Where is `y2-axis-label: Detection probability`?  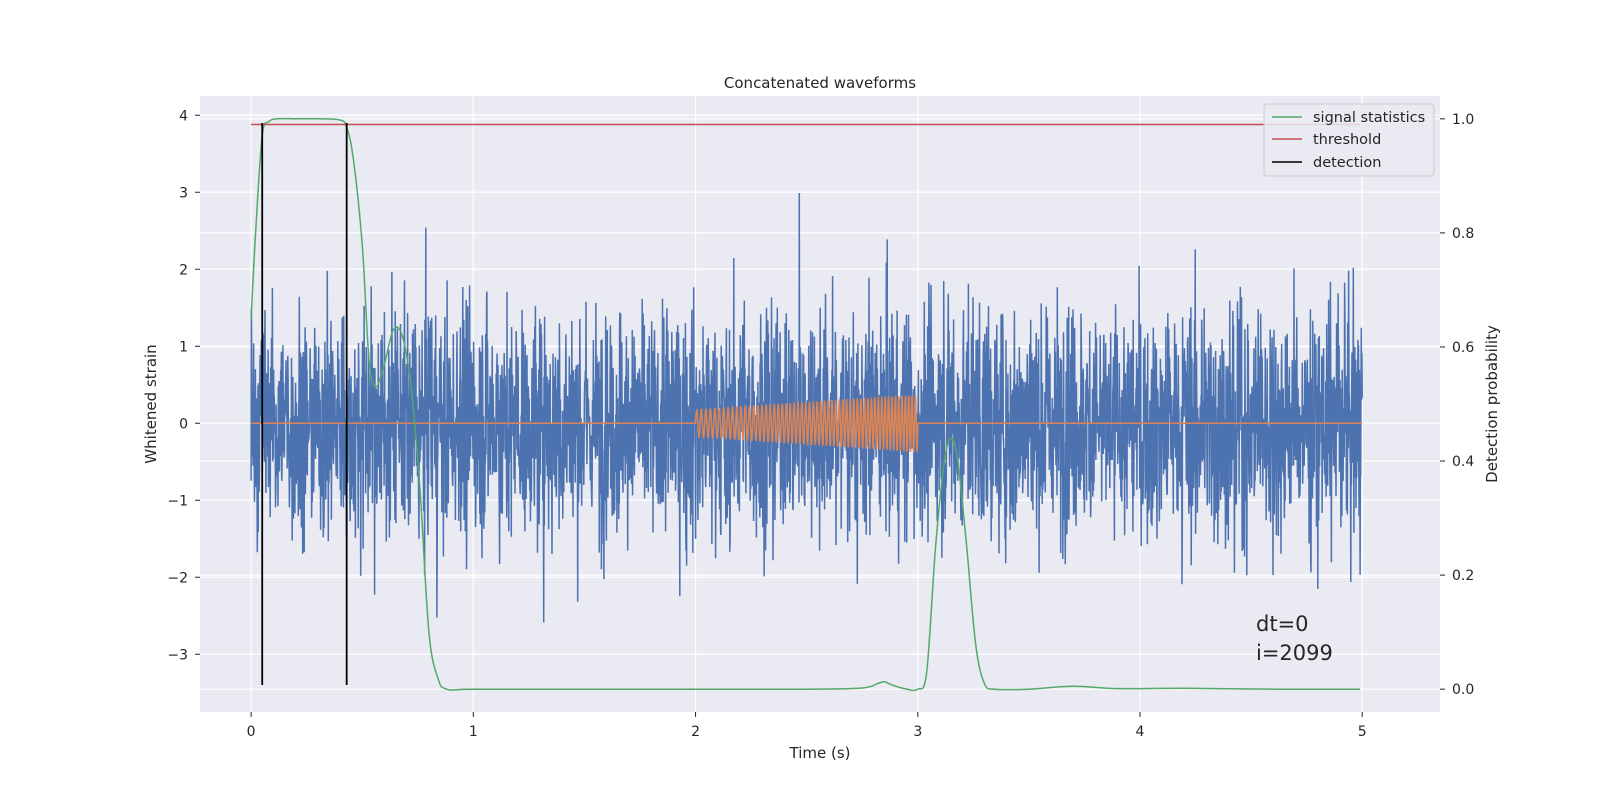 y2-axis-label: Detection probability is located at coordinates (1492, 404).